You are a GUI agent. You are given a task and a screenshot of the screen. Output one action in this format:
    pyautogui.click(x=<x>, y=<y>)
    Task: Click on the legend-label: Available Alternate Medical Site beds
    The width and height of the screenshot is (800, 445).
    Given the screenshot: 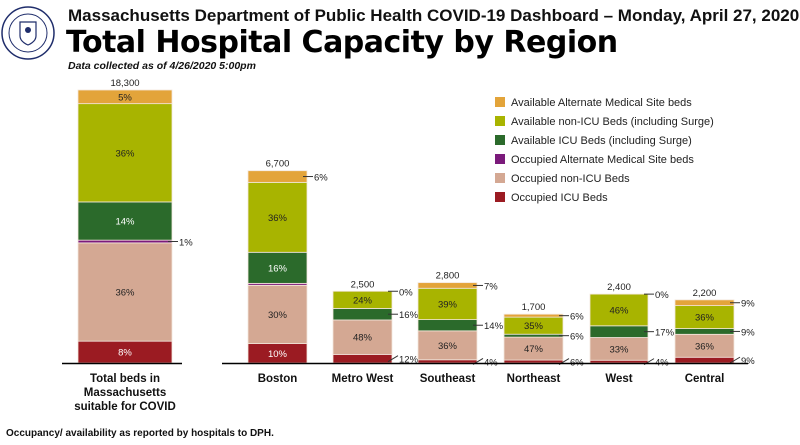 What is the action you would take?
    pyautogui.click(x=601, y=103)
    